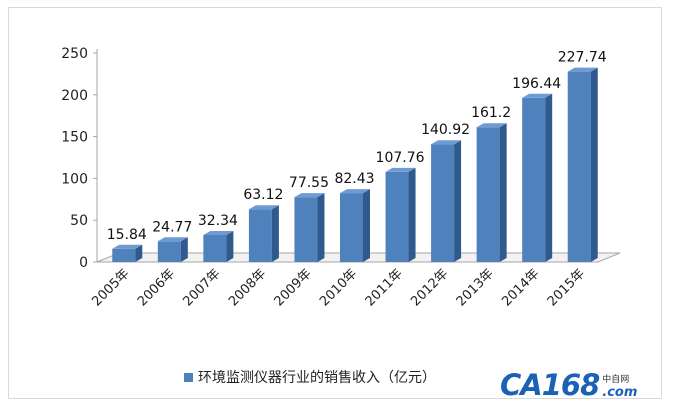  Describe the element at coordinates (309, 183) in the screenshot. I see `data-label: 77.55` at that location.